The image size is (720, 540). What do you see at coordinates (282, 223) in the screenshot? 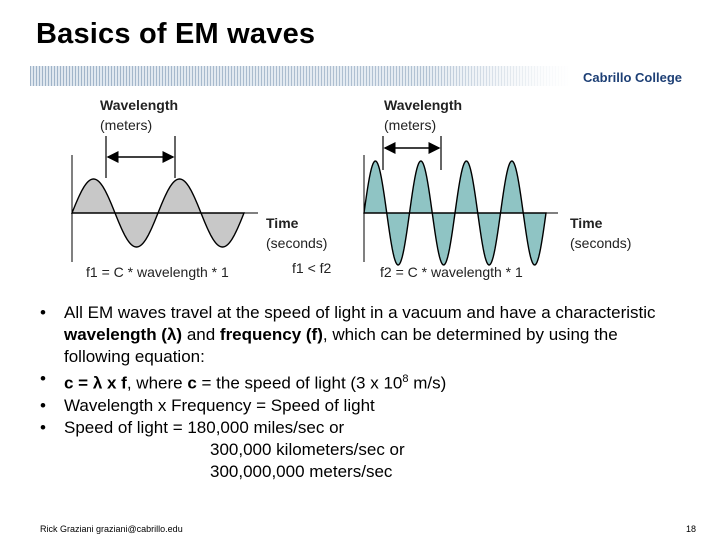
I see `left-time-label: Time` at bounding box center [282, 223].